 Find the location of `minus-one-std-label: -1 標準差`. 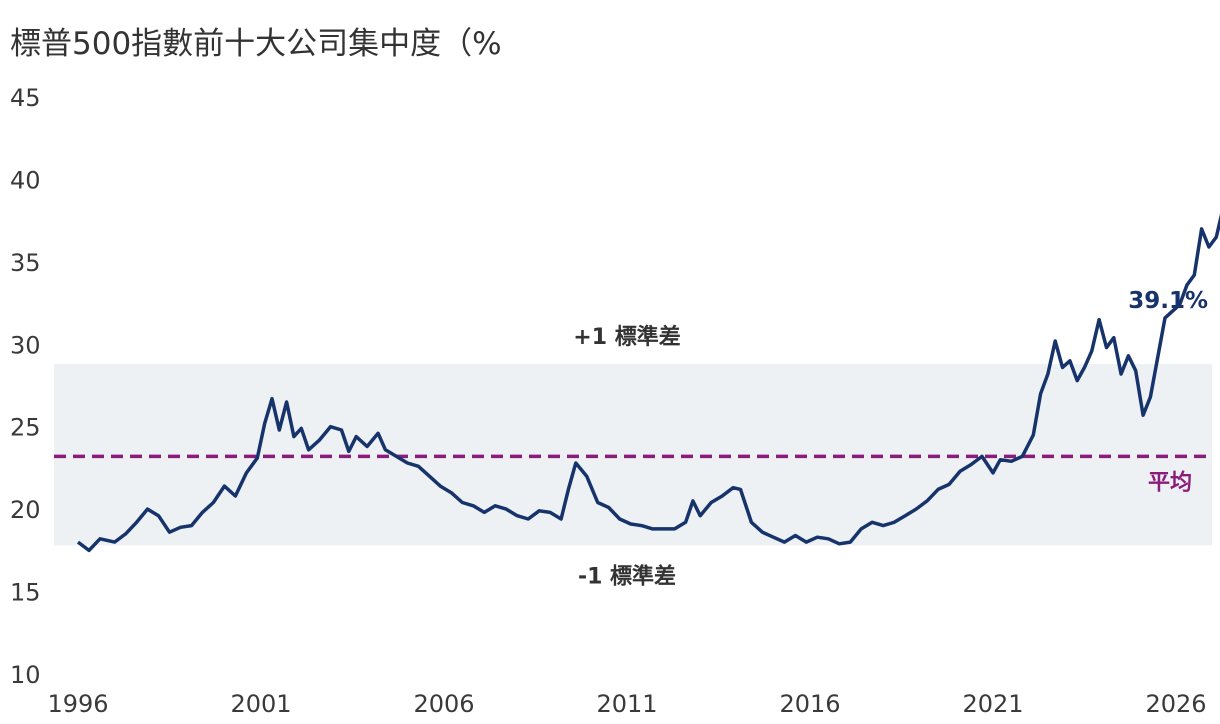

minus-one-std-label: -1 標準差 is located at coordinates (627, 576).